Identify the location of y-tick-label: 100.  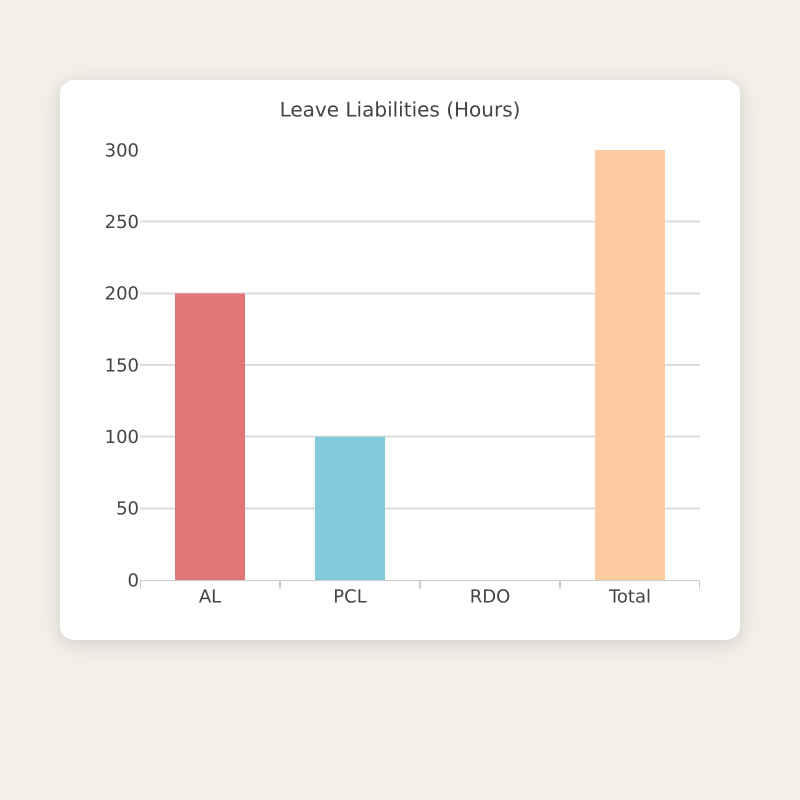
(121, 437).